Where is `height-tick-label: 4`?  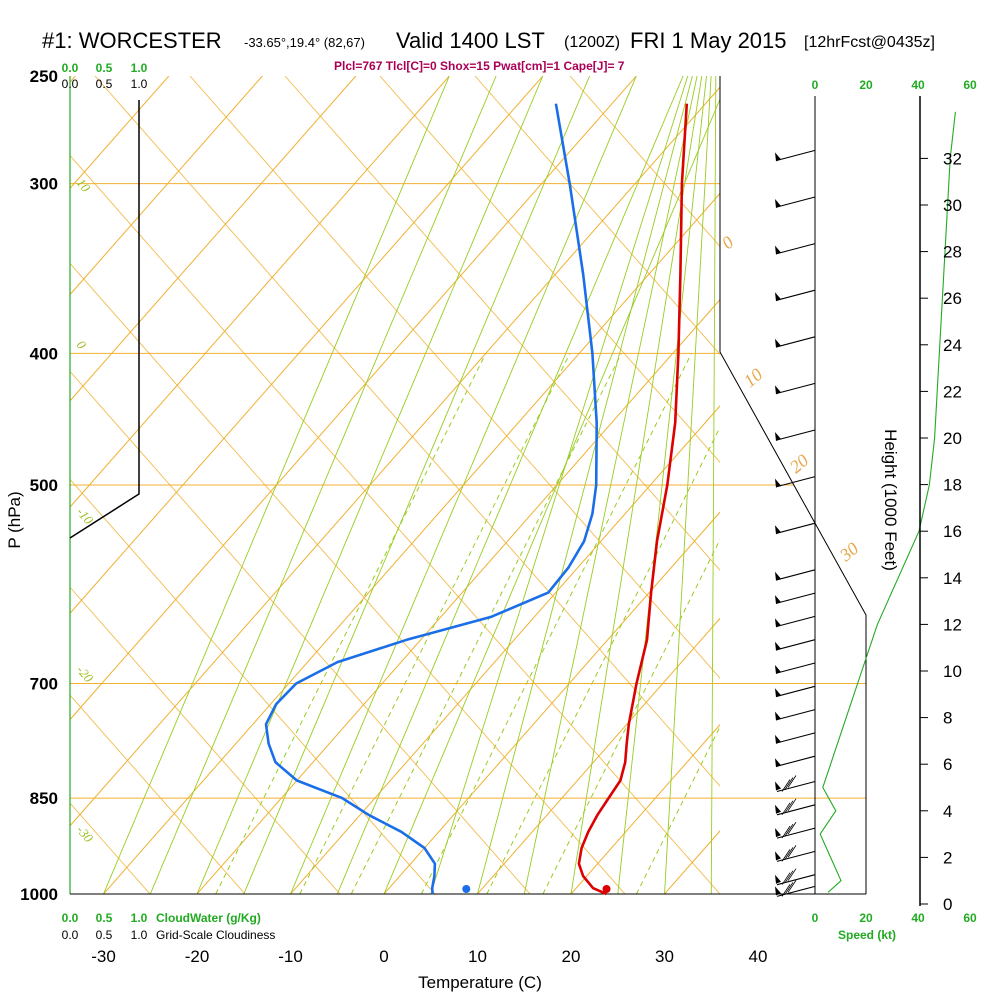 height-tick-label: 4 is located at coordinates (947, 811).